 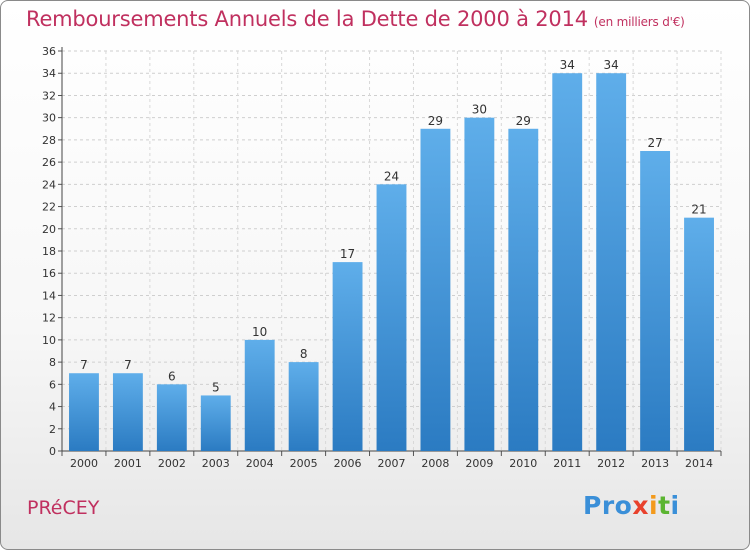 I want to click on x-tick-label: 2007, so click(x=392, y=463).